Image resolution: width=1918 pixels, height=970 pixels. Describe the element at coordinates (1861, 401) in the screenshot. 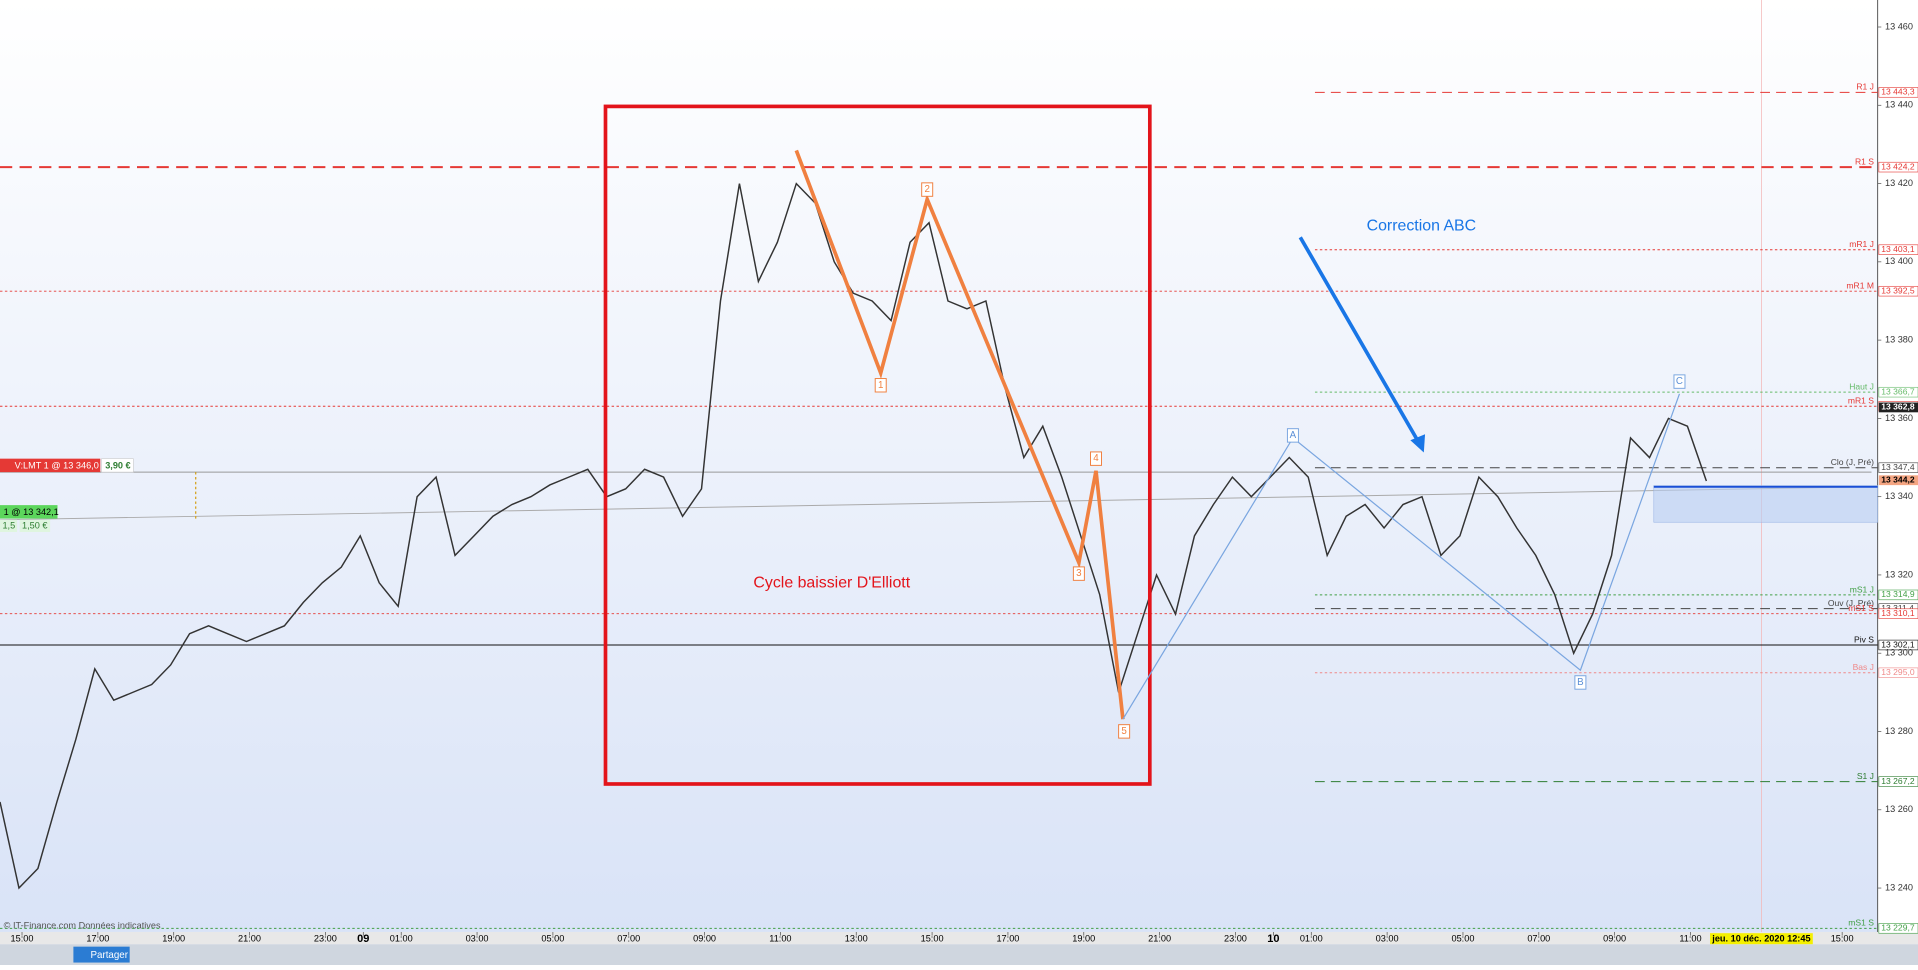

I see `level-name: mR1 S` at that location.